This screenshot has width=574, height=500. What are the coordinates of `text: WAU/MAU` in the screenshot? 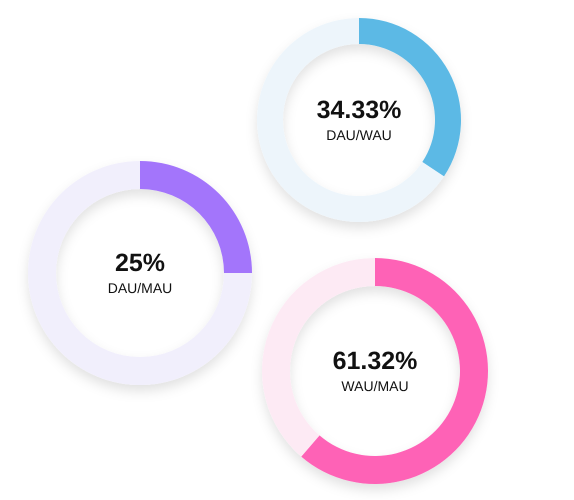 It's located at (375, 386).